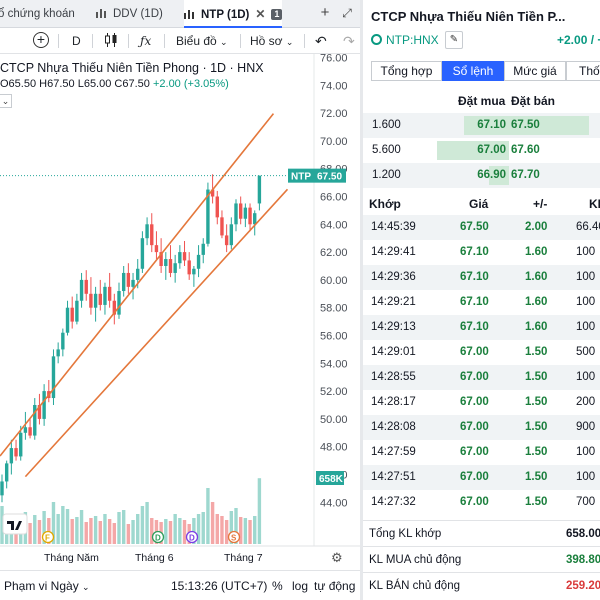 This screenshot has height=600, width=600. What do you see at coordinates (347, 13) in the screenshot?
I see `maximize-icon: ⤢` at bounding box center [347, 13].